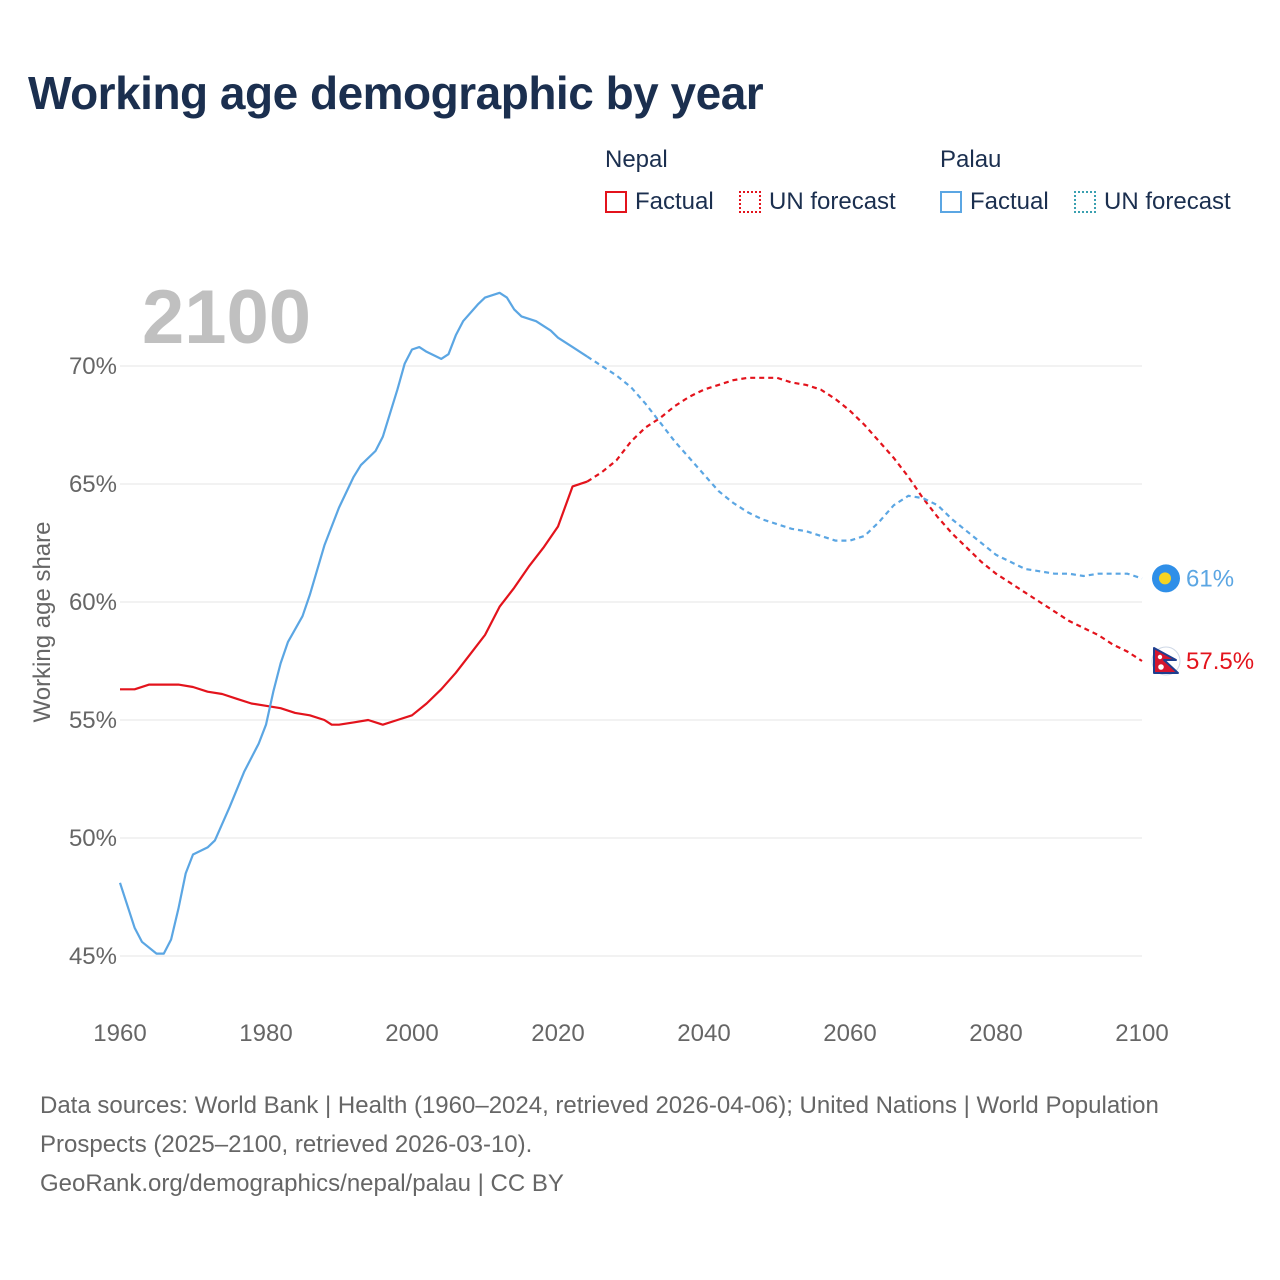 The image size is (1280, 1280). I want to click on y-tick-label: 50%, so click(93, 838).